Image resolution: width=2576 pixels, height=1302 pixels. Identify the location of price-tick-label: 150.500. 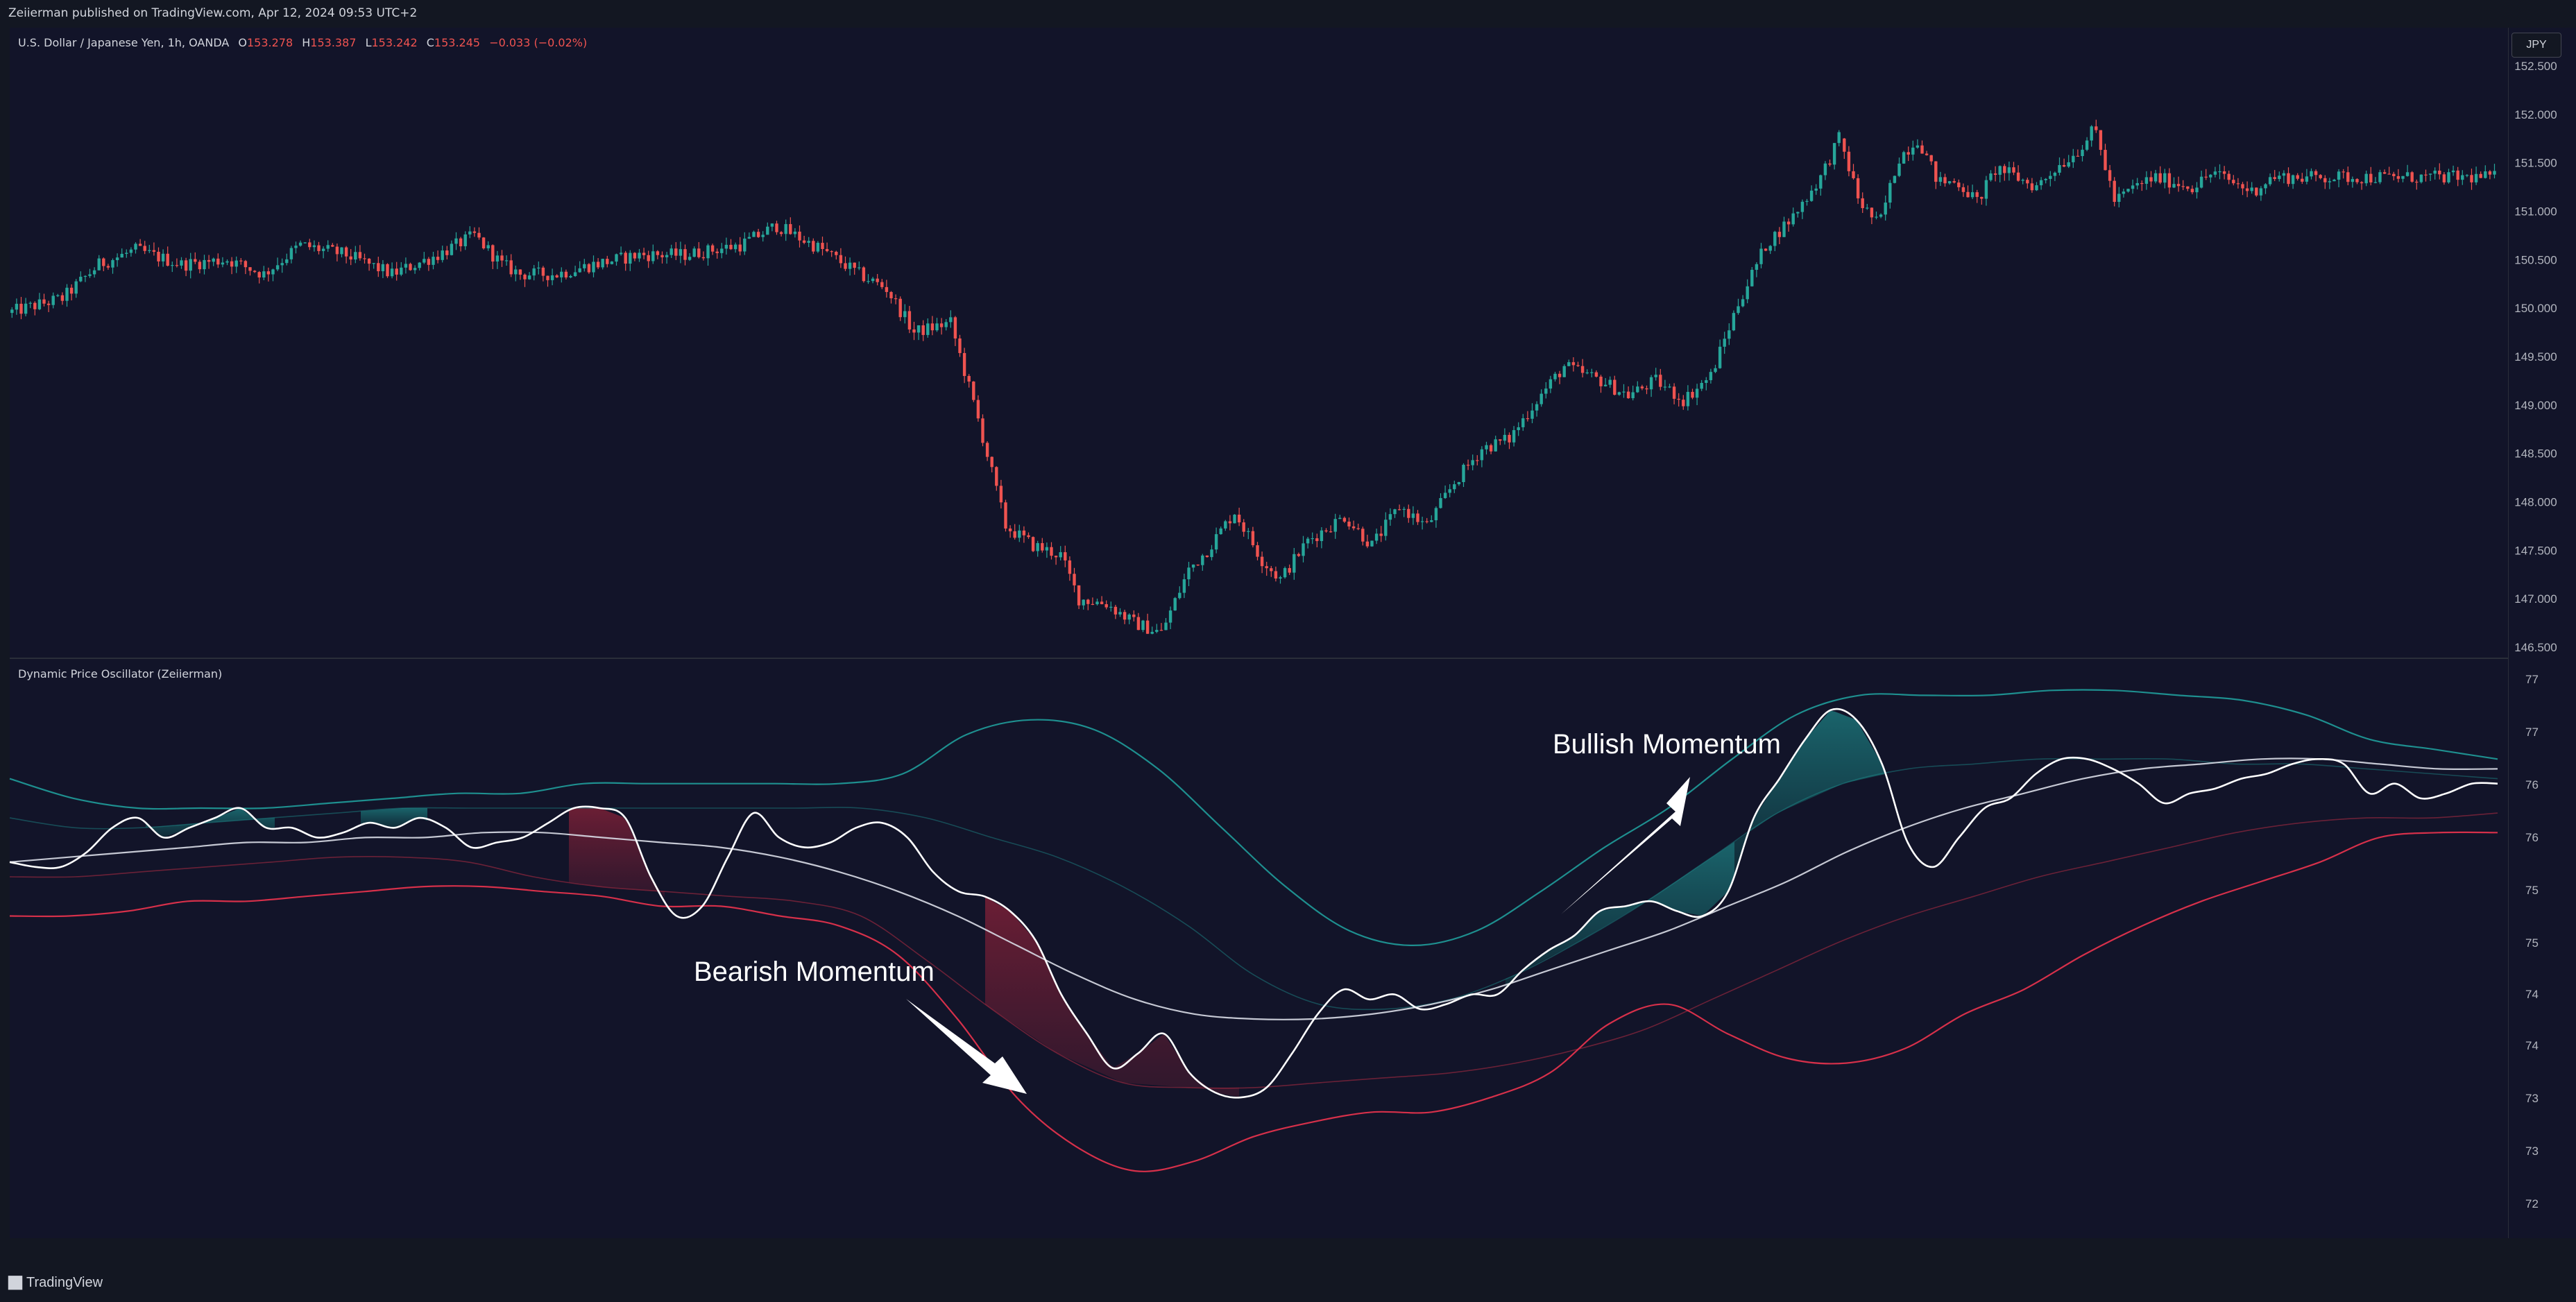
(2535, 259).